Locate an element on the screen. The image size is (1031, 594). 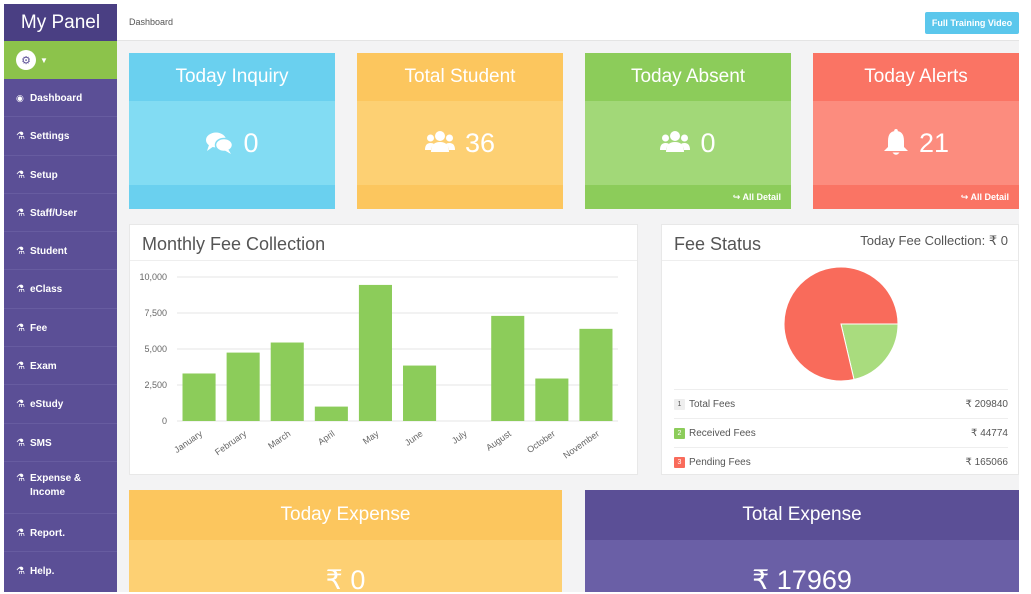
today-absent-card: Today Absent 0 ↪ All Detail is located at coordinates (688, 131).